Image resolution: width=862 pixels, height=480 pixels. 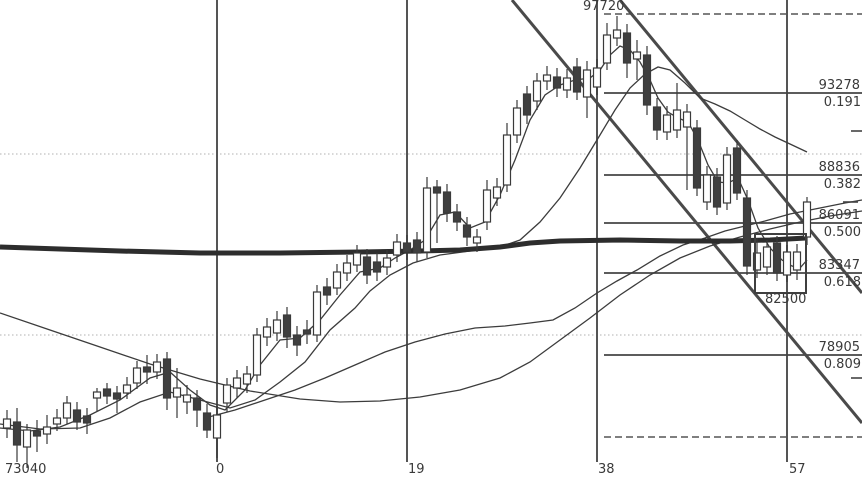 What do you see at coordinates (839, 85) in the screenshot?
I see `fib-price-label-0191: 93278` at bounding box center [839, 85].